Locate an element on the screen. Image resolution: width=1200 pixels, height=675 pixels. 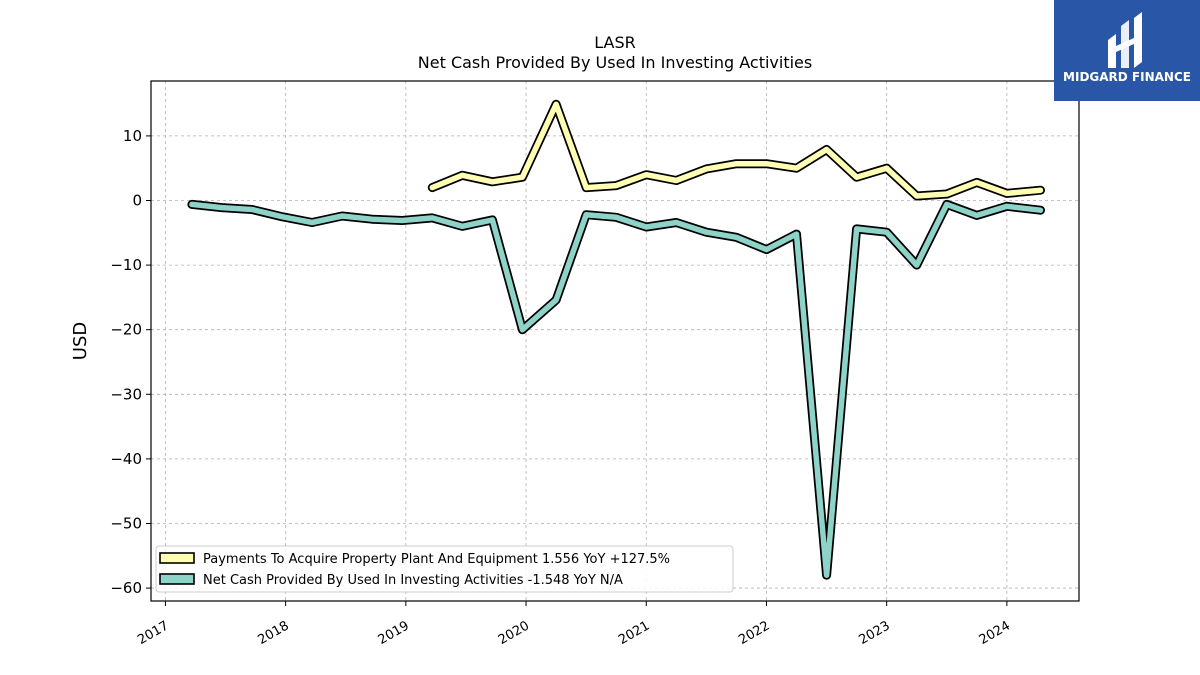
logo-text: MIDGARD FINANCE is located at coordinates (1127, 77).